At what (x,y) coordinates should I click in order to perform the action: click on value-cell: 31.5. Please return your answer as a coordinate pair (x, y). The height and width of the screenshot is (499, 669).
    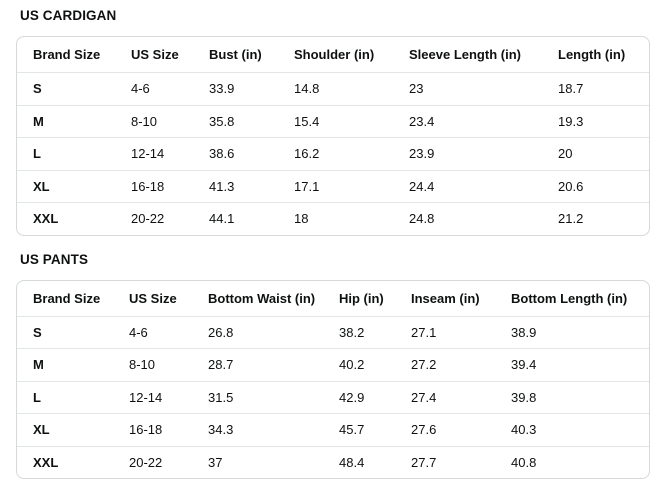
    Looking at the image, I should click on (257, 397).